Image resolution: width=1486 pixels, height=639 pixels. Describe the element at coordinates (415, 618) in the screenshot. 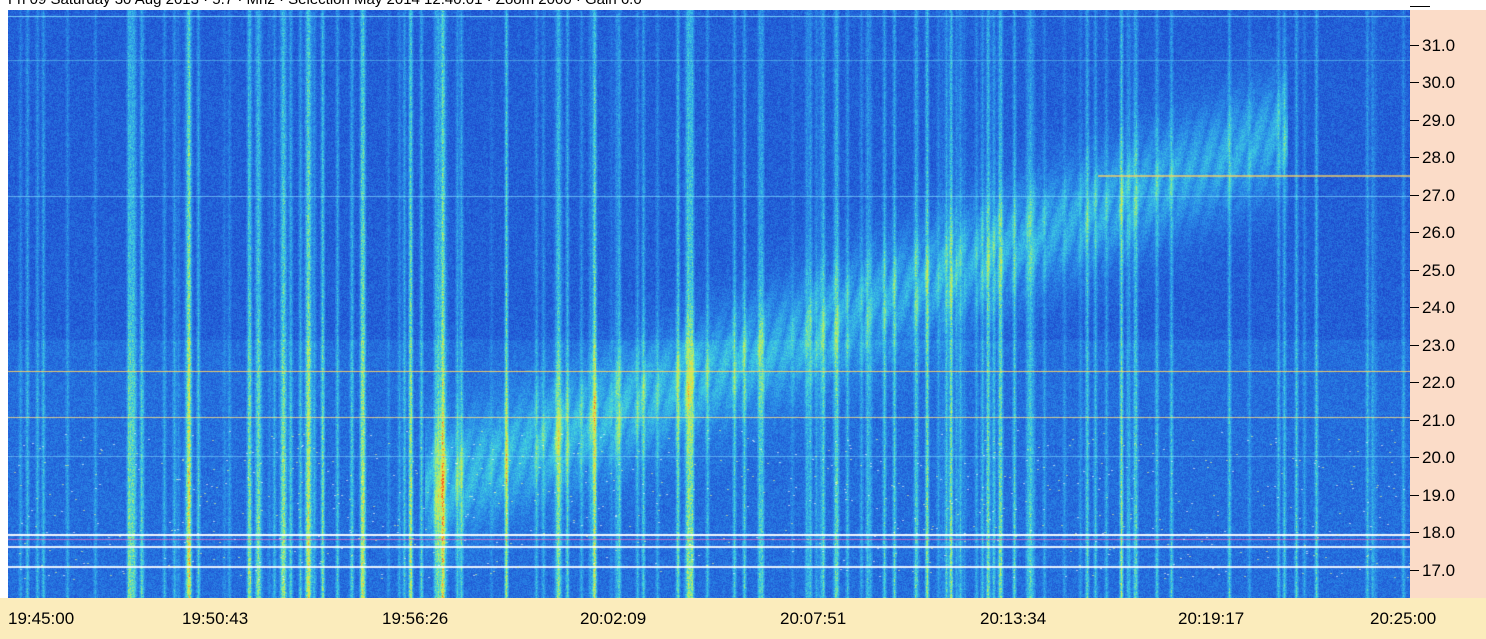

I see `time-tick-label: 19:56:26` at that location.